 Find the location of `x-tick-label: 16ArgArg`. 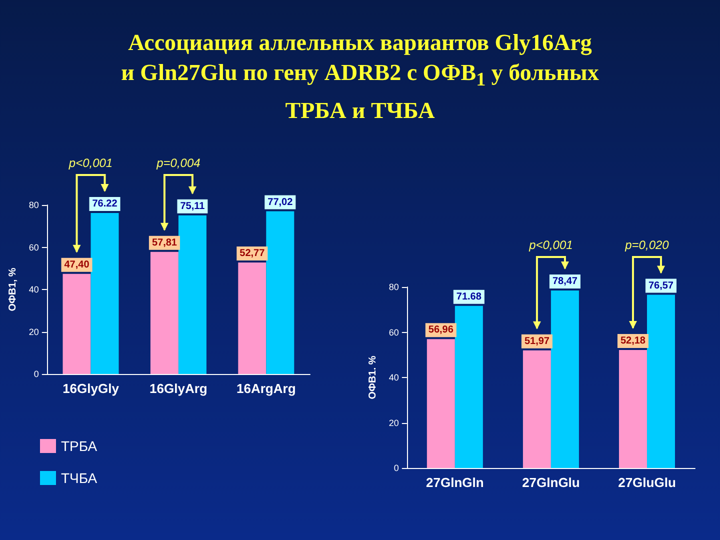

x-tick-label: 16ArgArg is located at coordinates (266, 388).